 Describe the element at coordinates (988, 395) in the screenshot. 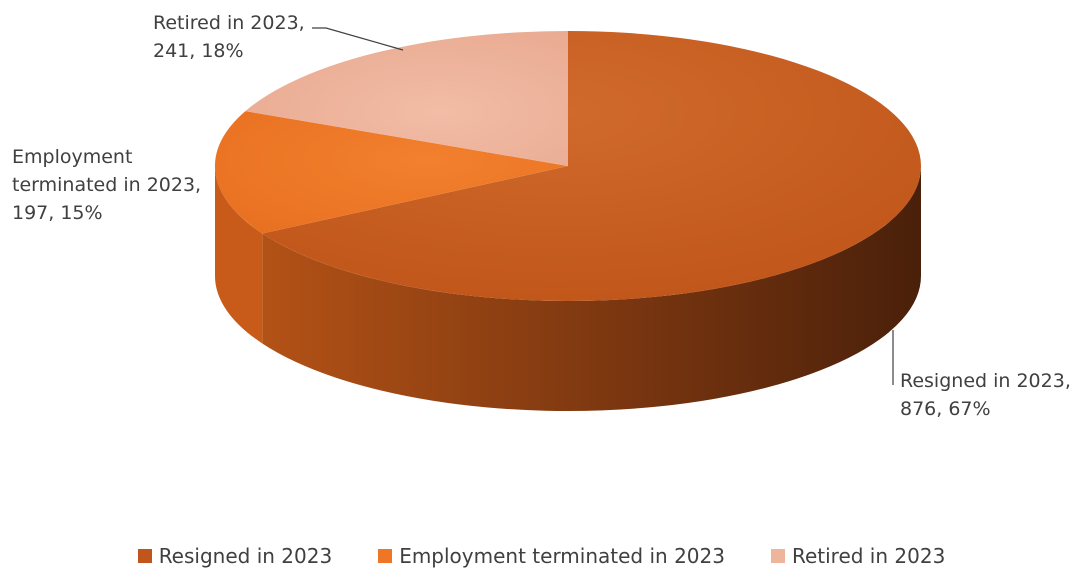

I see `data-label-resigned: Resigned in 2023, 876, 67%` at that location.